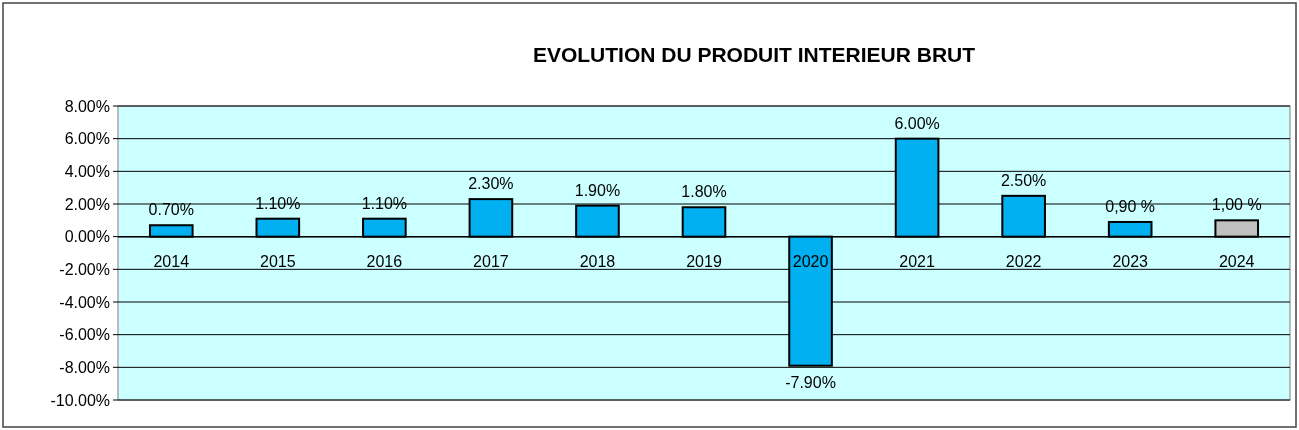 Image resolution: width=1299 pixels, height=430 pixels. Describe the element at coordinates (171, 261) in the screenshot. I see `x-tick-label: 2014` at that location.